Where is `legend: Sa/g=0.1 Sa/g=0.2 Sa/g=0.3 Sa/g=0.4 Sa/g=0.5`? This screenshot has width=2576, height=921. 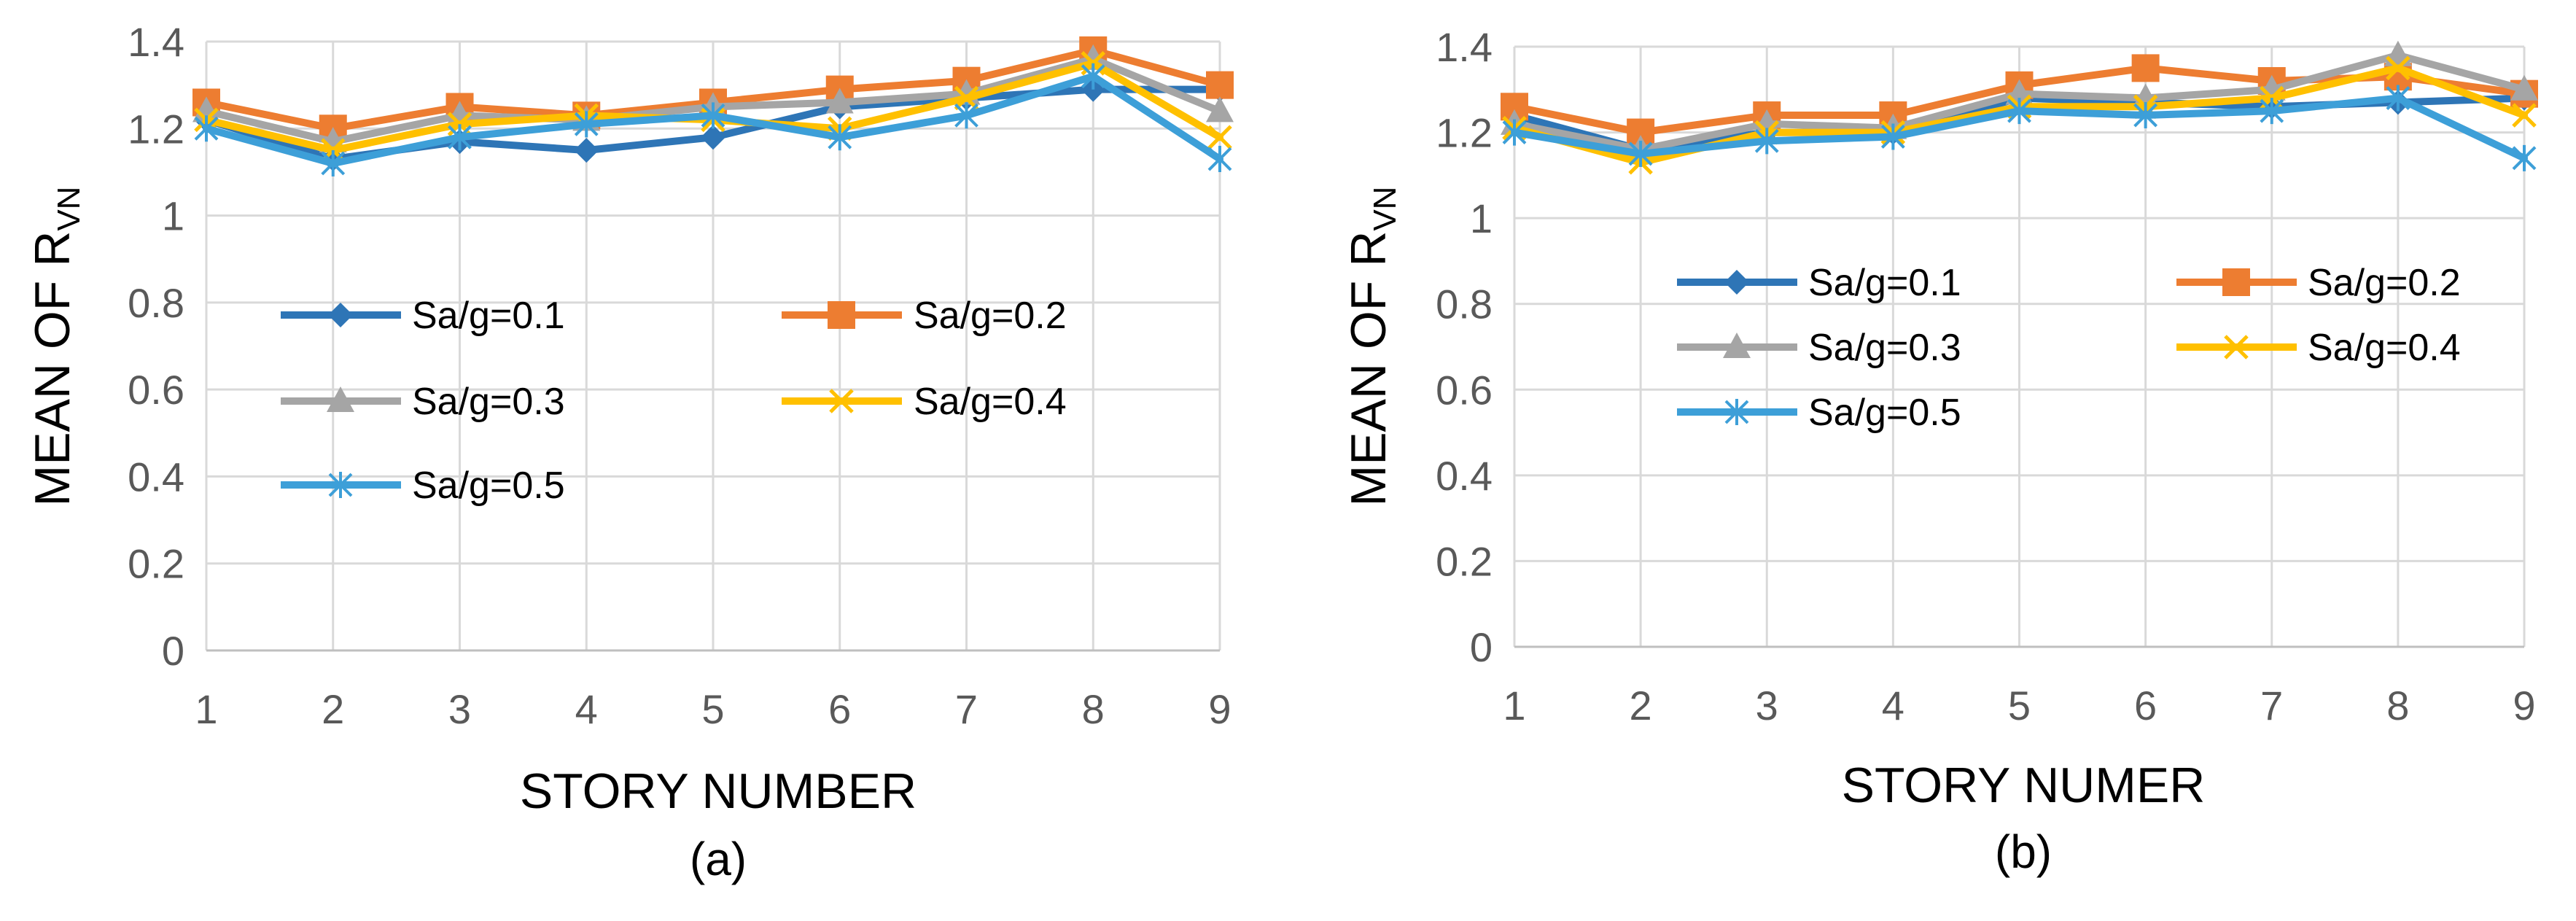 legend: Sa/g=0.1 Sa/g=0.2 Sa/g=0.3 Sa/g=0.4 Sa/g=0.5 is located at coordinates (2069, 348).